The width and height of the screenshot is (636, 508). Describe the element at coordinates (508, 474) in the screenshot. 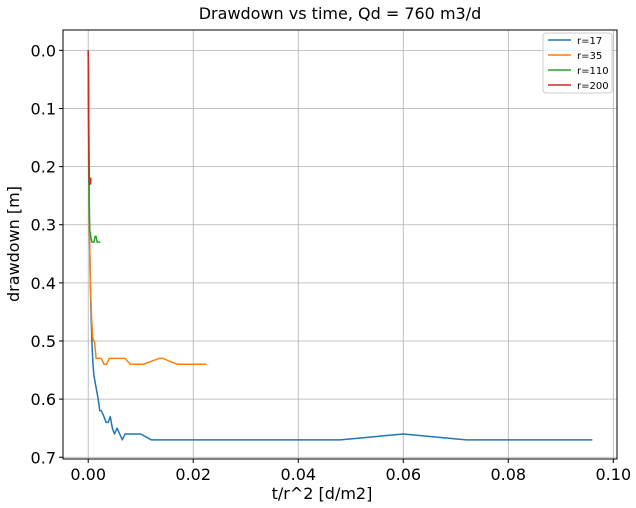

I see `x-tick-label: 0.08` at that location.